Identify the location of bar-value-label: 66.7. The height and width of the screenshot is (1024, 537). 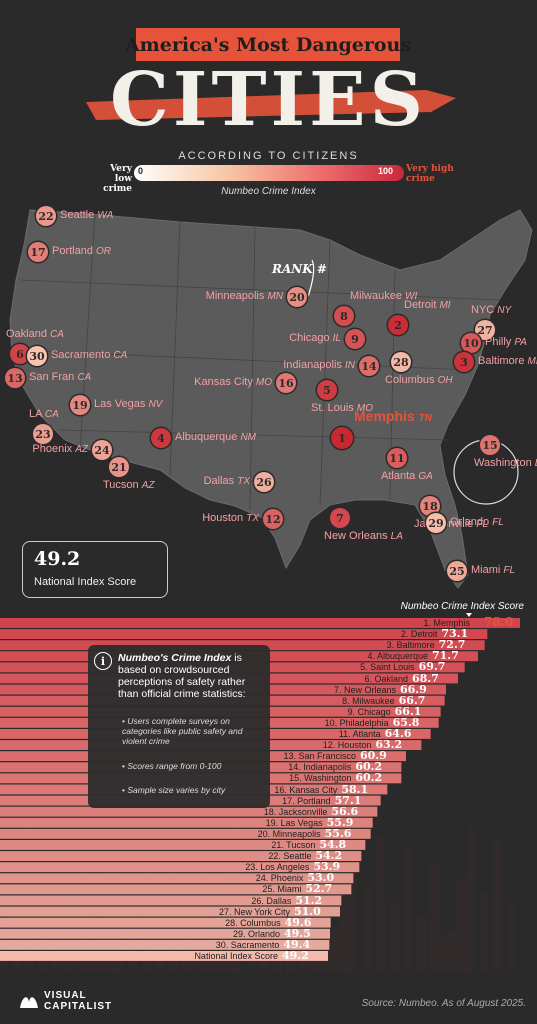
(412, 700).